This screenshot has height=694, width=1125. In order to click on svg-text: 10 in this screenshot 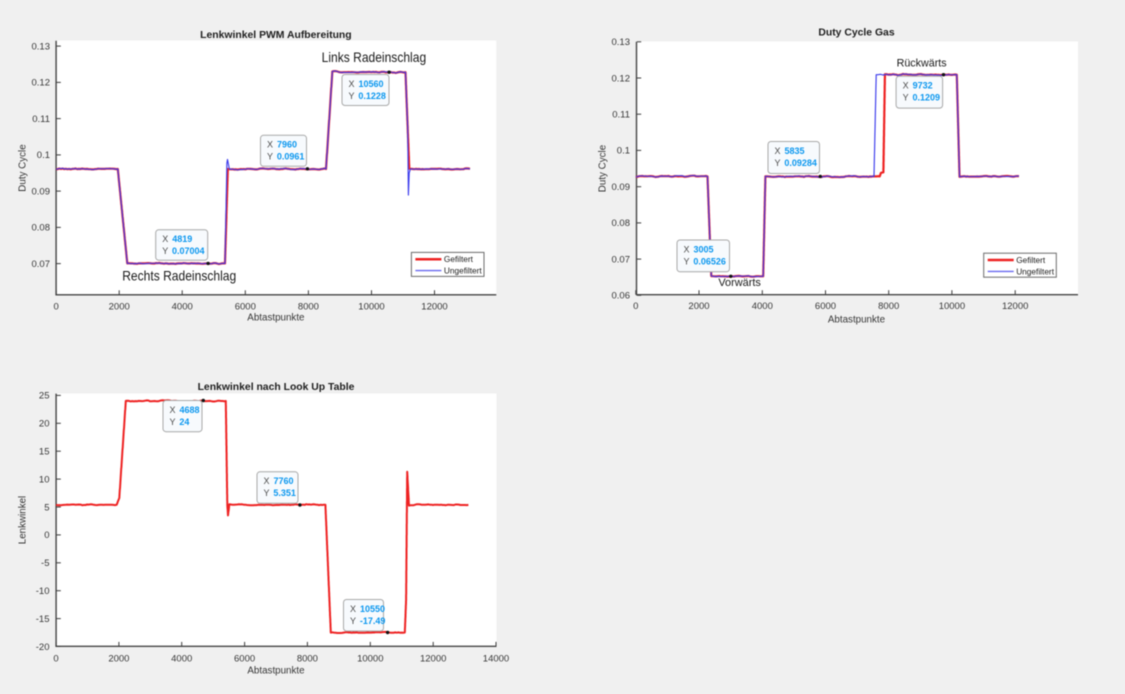, I will do `click(44, 479)`.